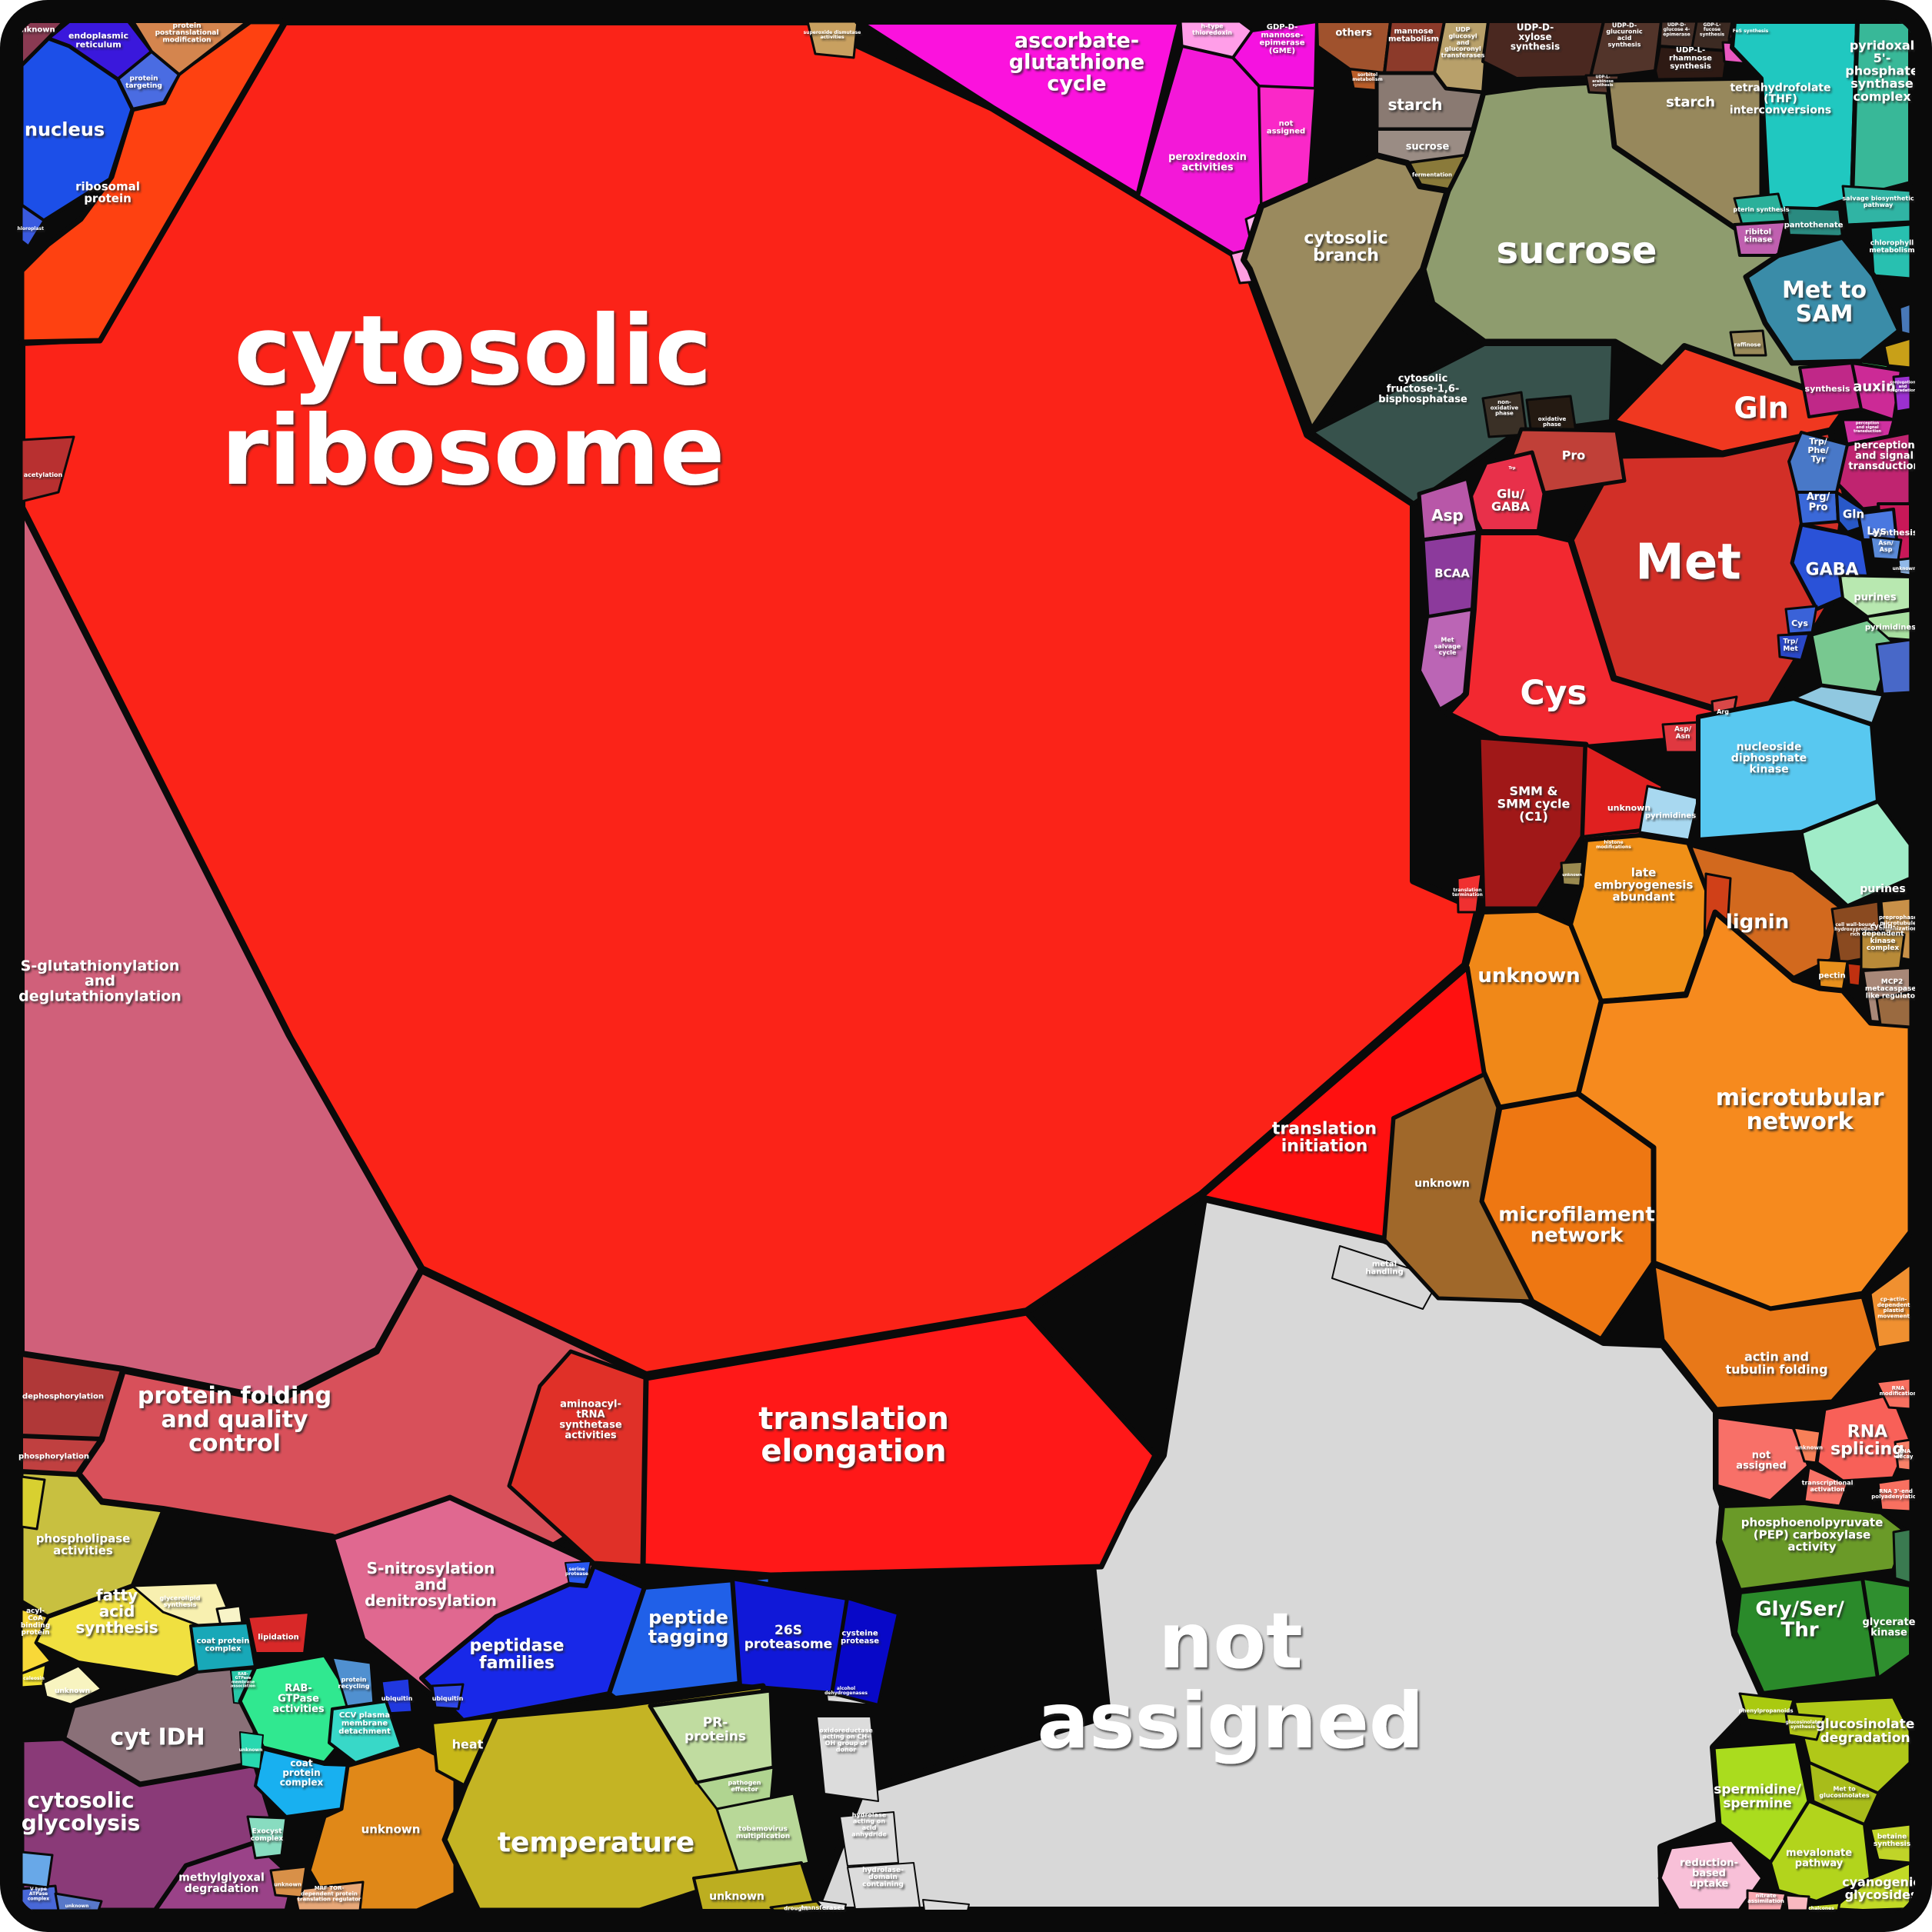  What do you see at coordinates (690, 1637) in the screenshot?
I see `cell-peptide-tagging` at bounding box center [690, 1637].